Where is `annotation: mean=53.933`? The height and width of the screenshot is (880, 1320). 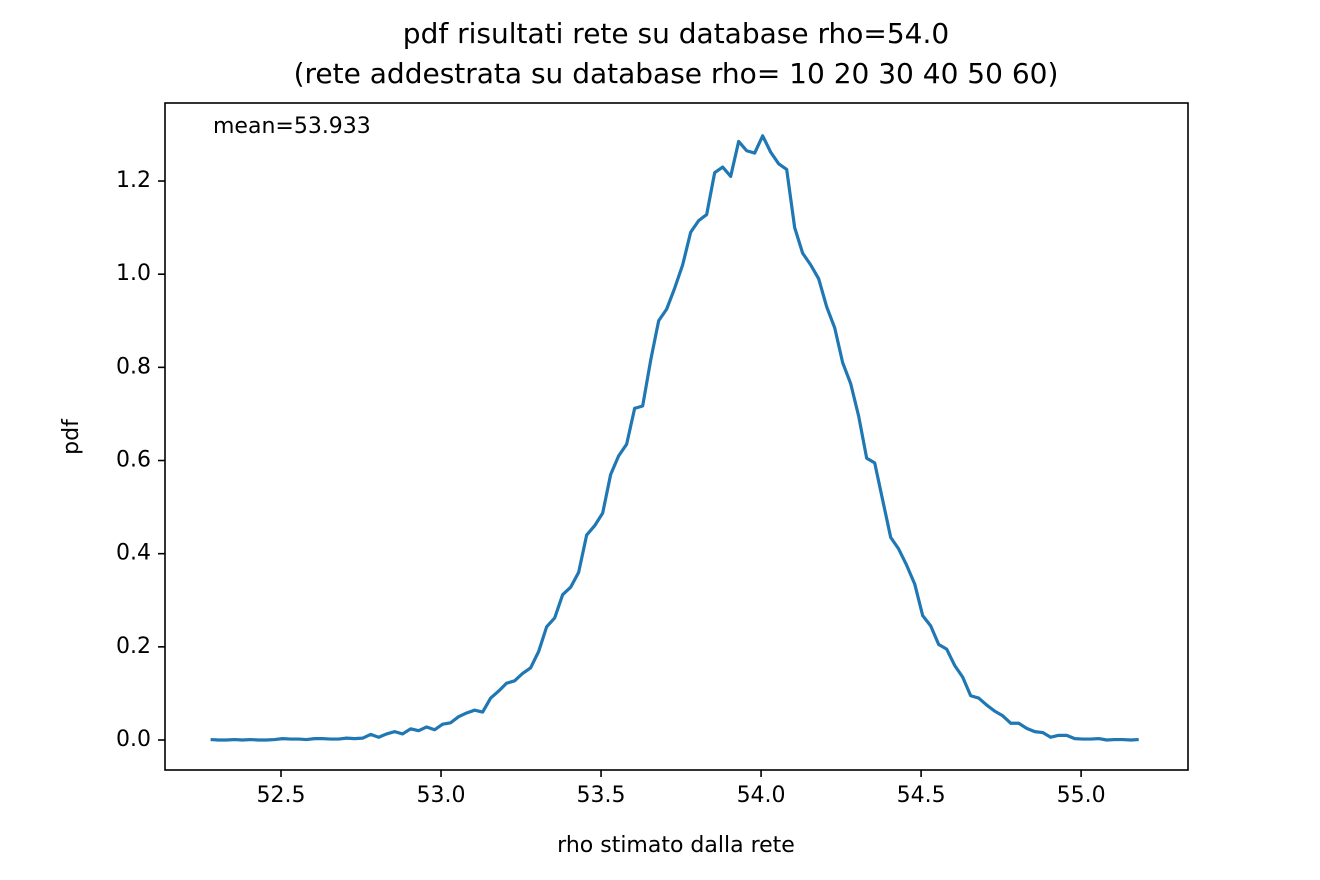 annotation: mean=53.933 is located at coordinates (292, 126).